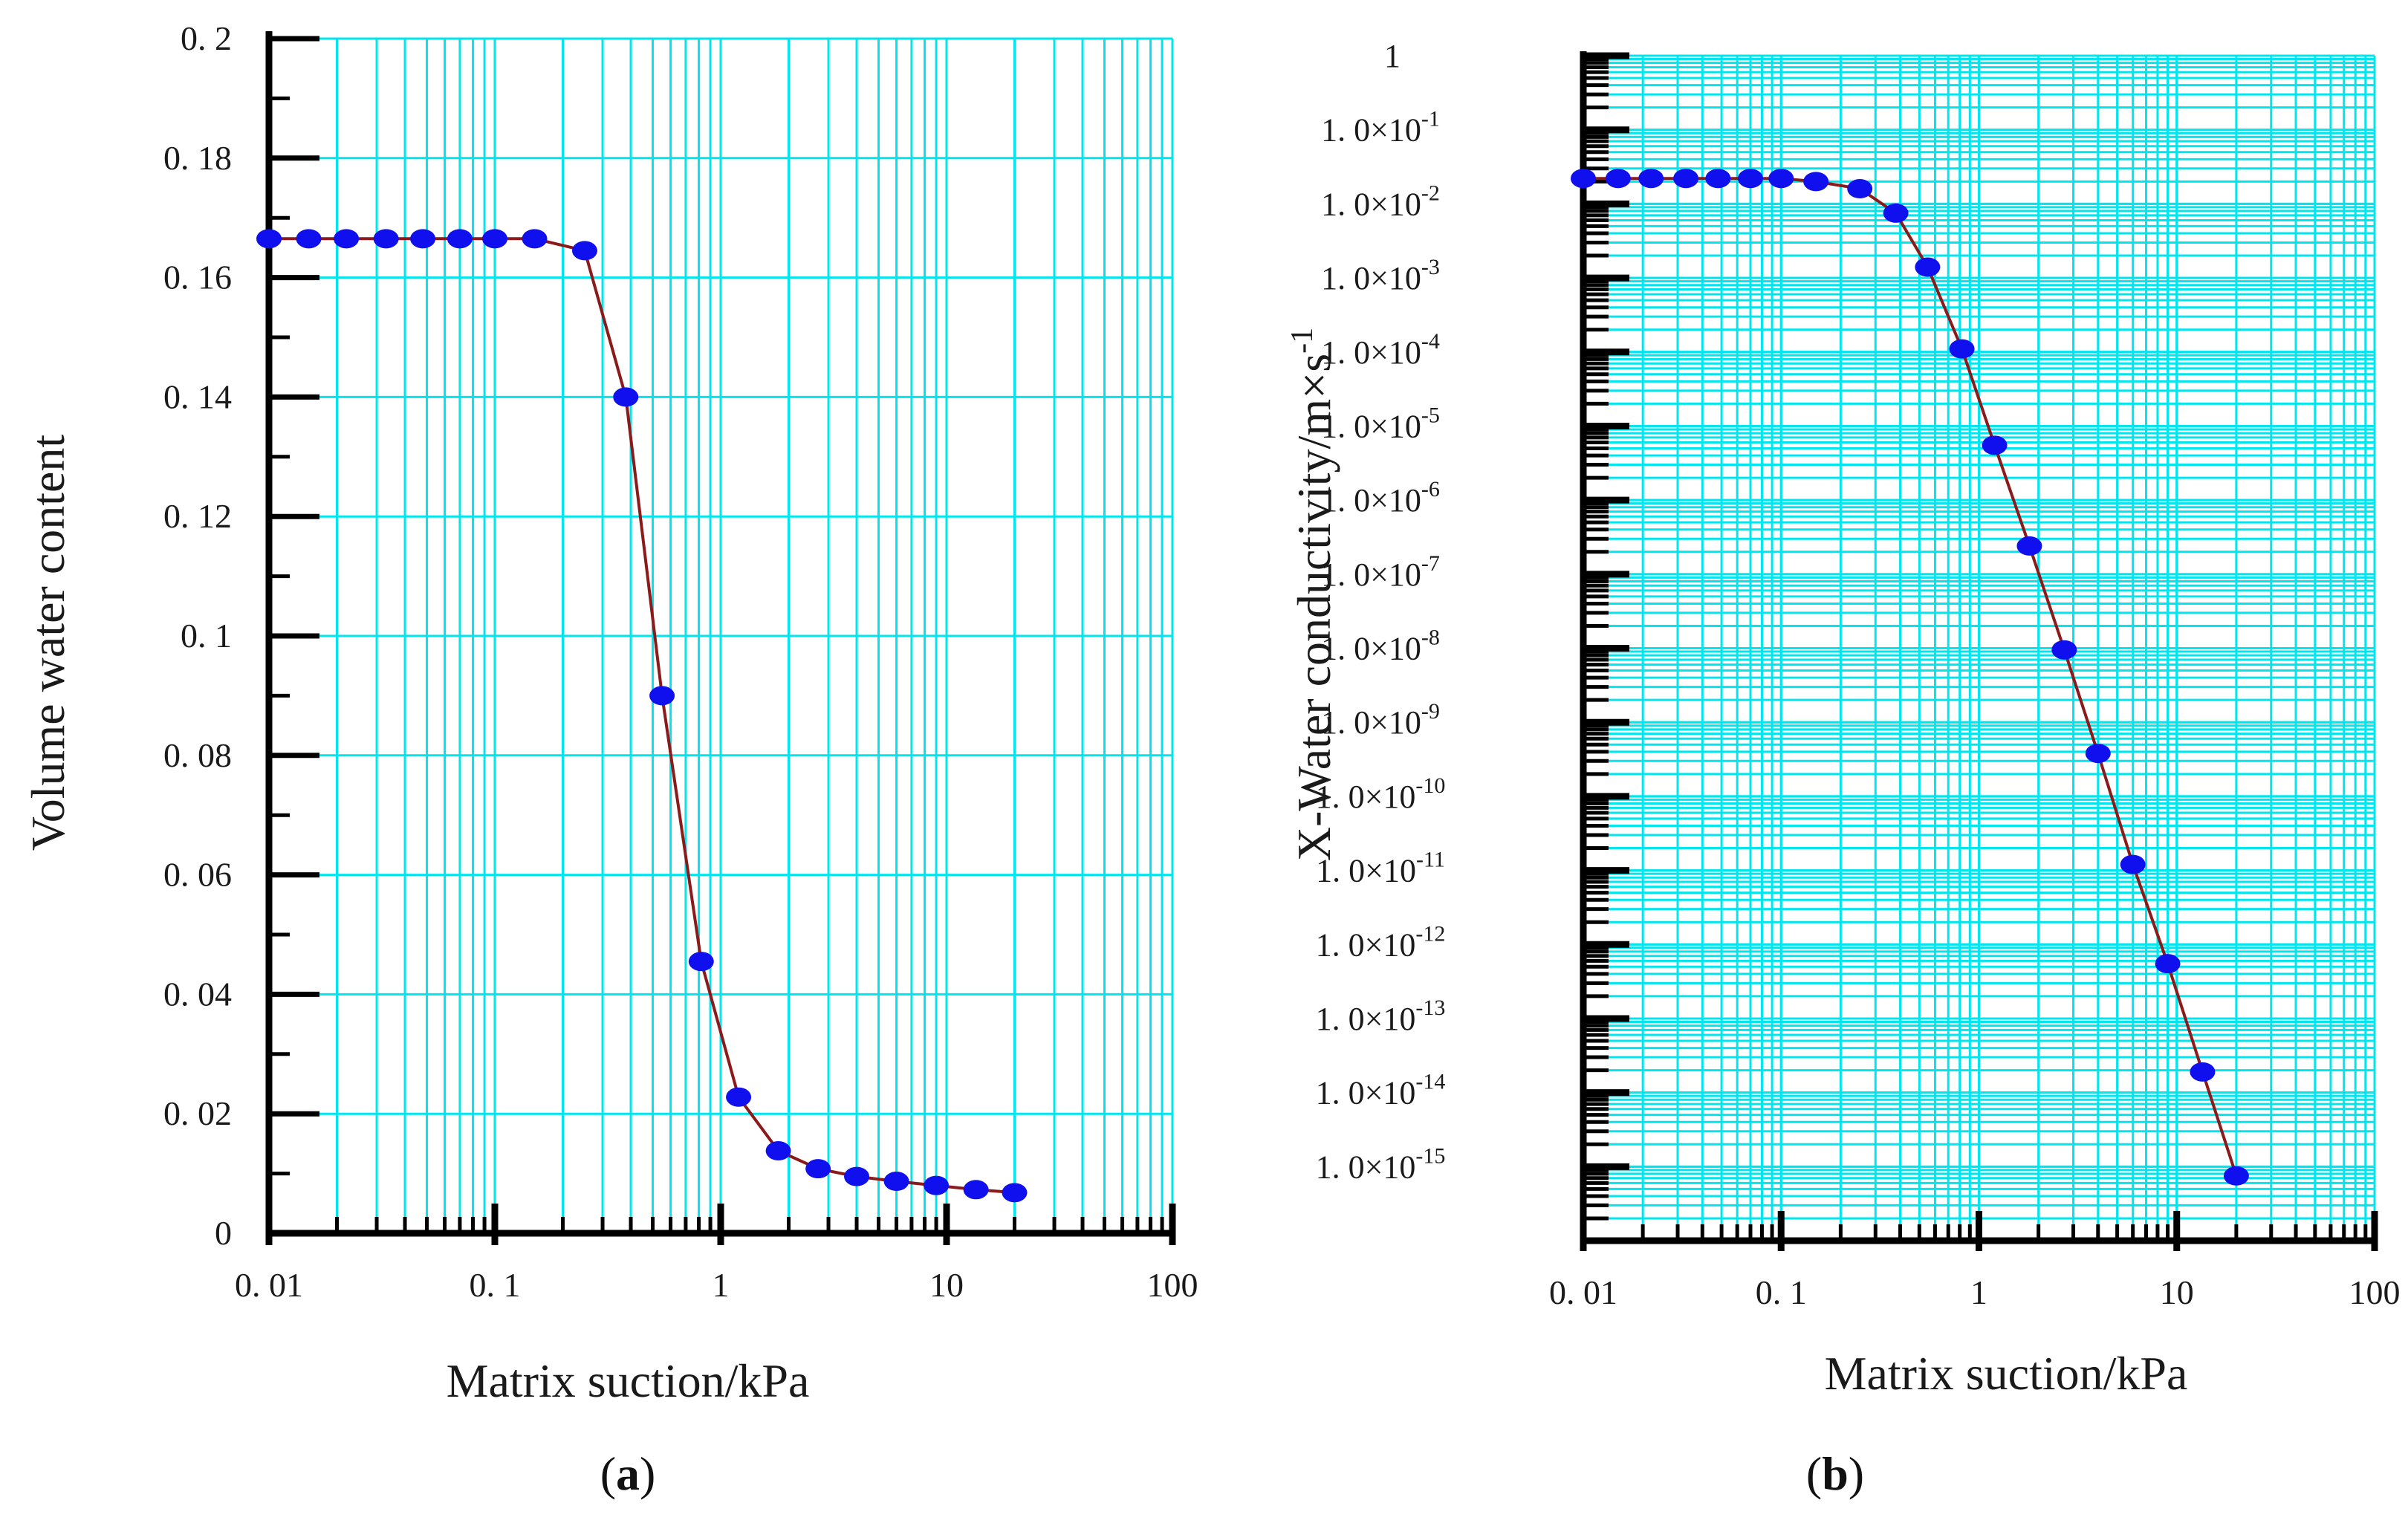 The width and height of the screenshot is (2408, 1523). I want to click on y-tick-label: 1. 0×10-3, so click(1380, 275).